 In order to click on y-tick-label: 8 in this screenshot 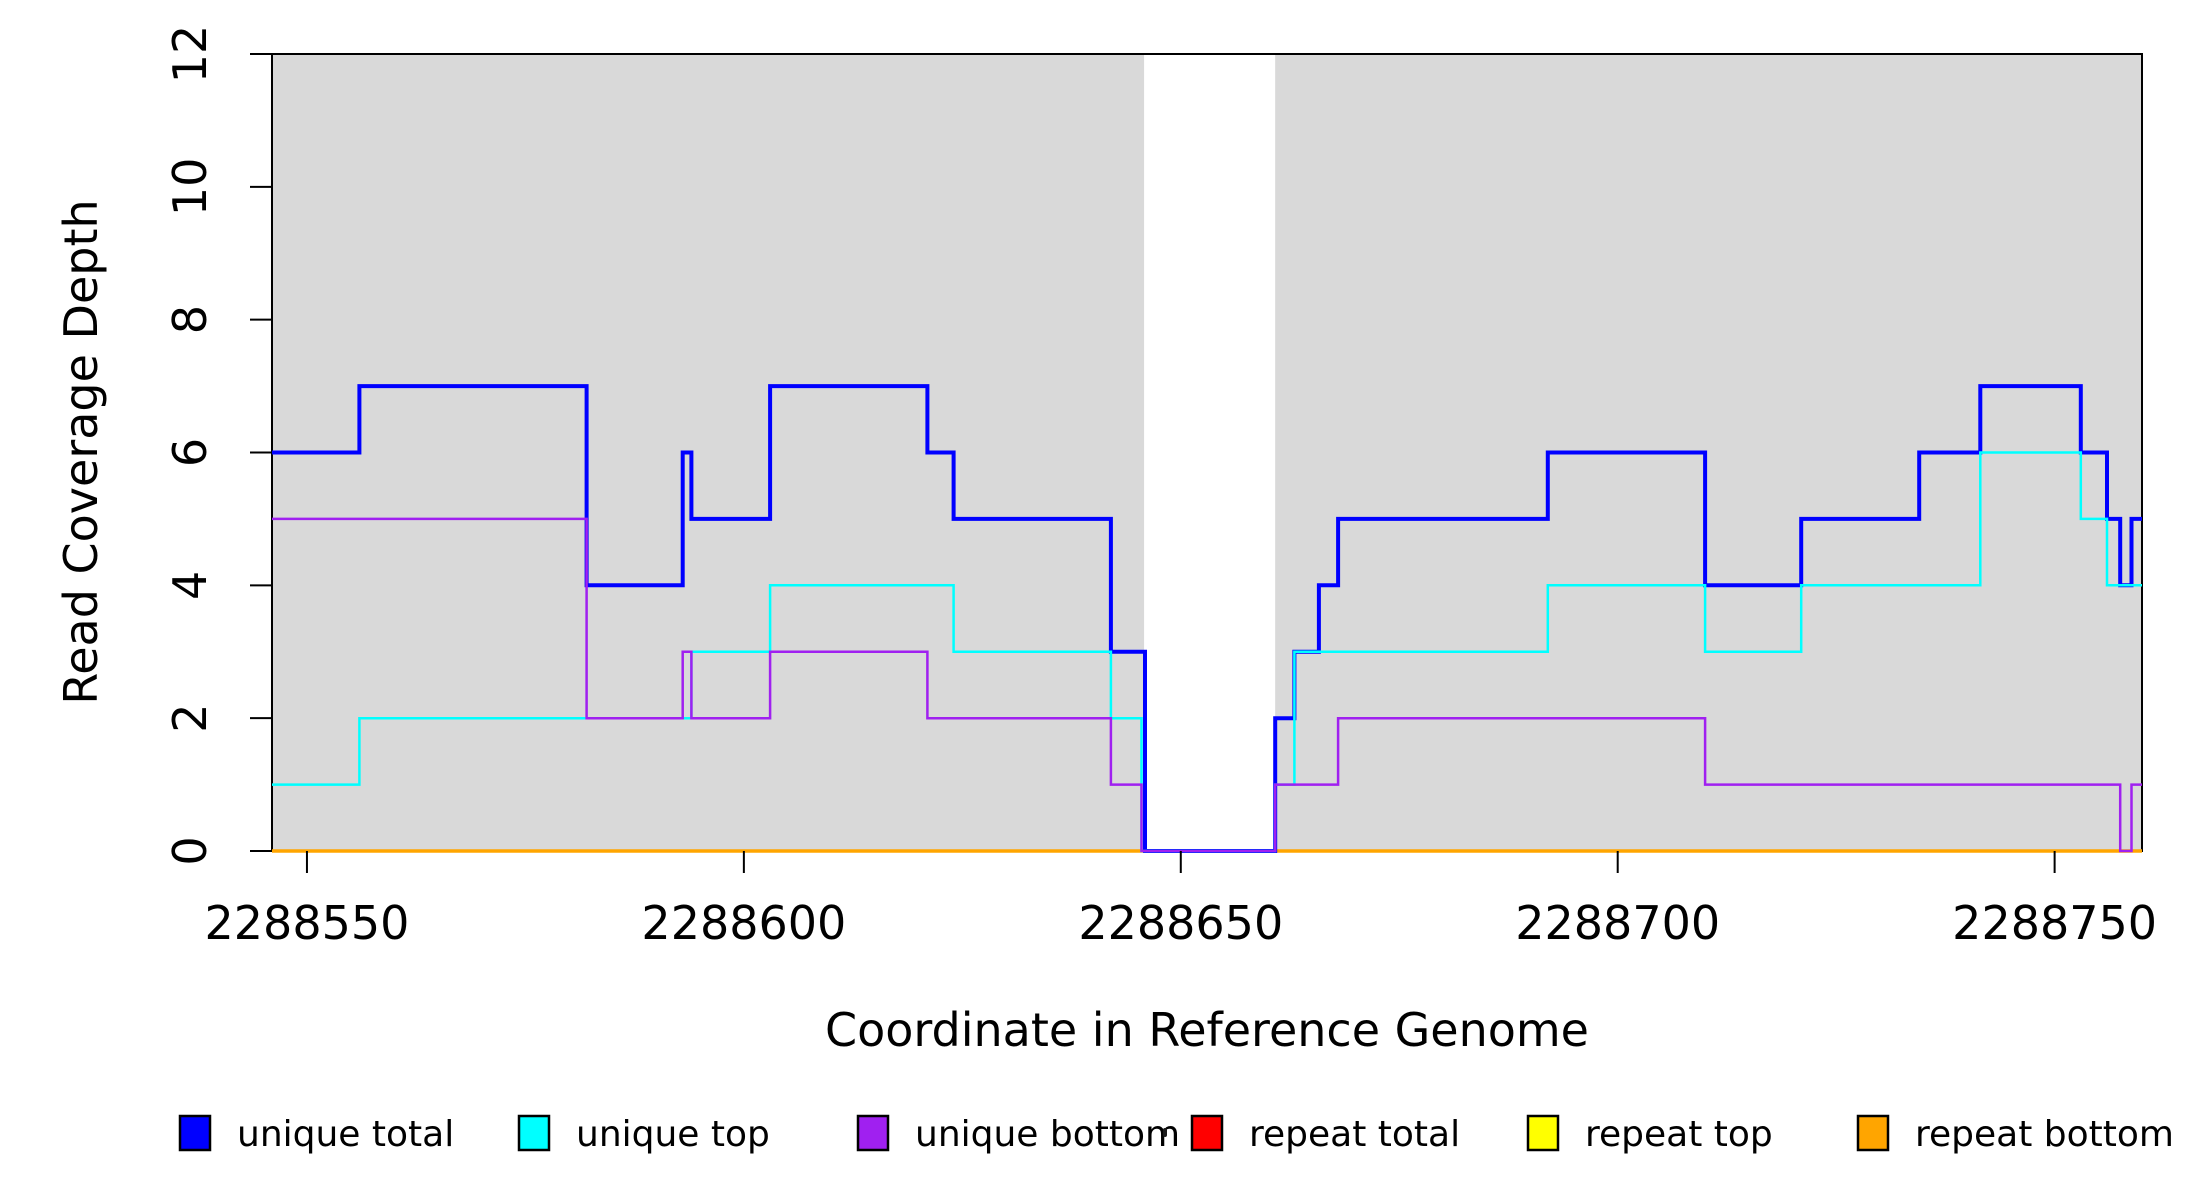, I will do `click(190, 319)`.